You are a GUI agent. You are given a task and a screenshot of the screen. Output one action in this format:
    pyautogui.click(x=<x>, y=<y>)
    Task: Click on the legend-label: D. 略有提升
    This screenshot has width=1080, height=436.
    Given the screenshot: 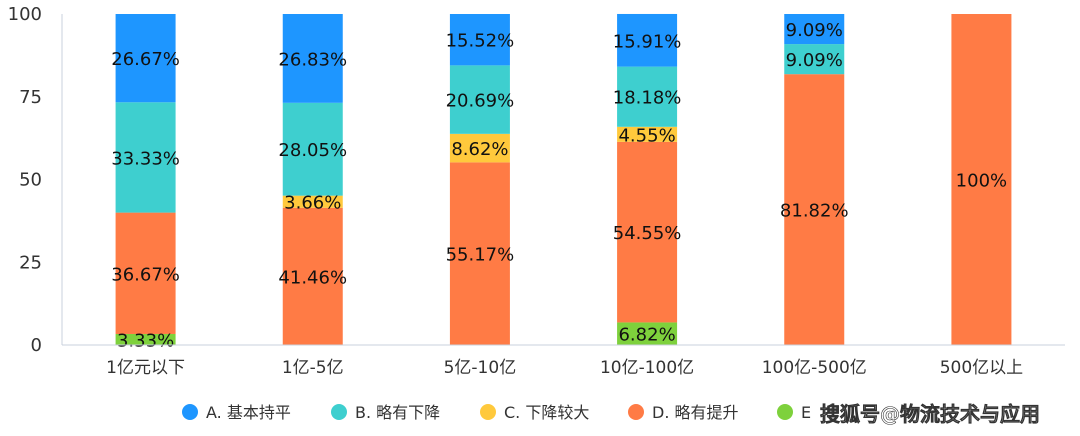 What is the action you would take?
    pyautogui.click(x=695, y=412)
    